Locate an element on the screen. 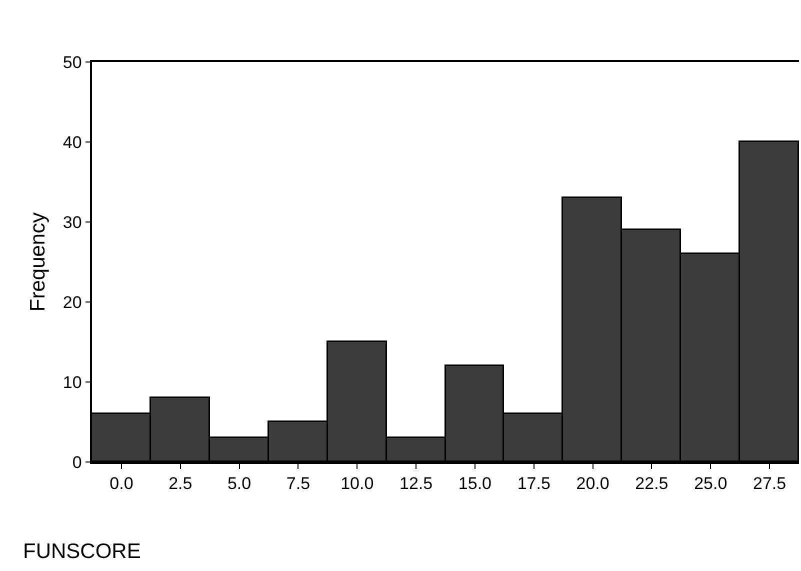  x-tick-label: 12.5 is located at coordinates (416, 484).